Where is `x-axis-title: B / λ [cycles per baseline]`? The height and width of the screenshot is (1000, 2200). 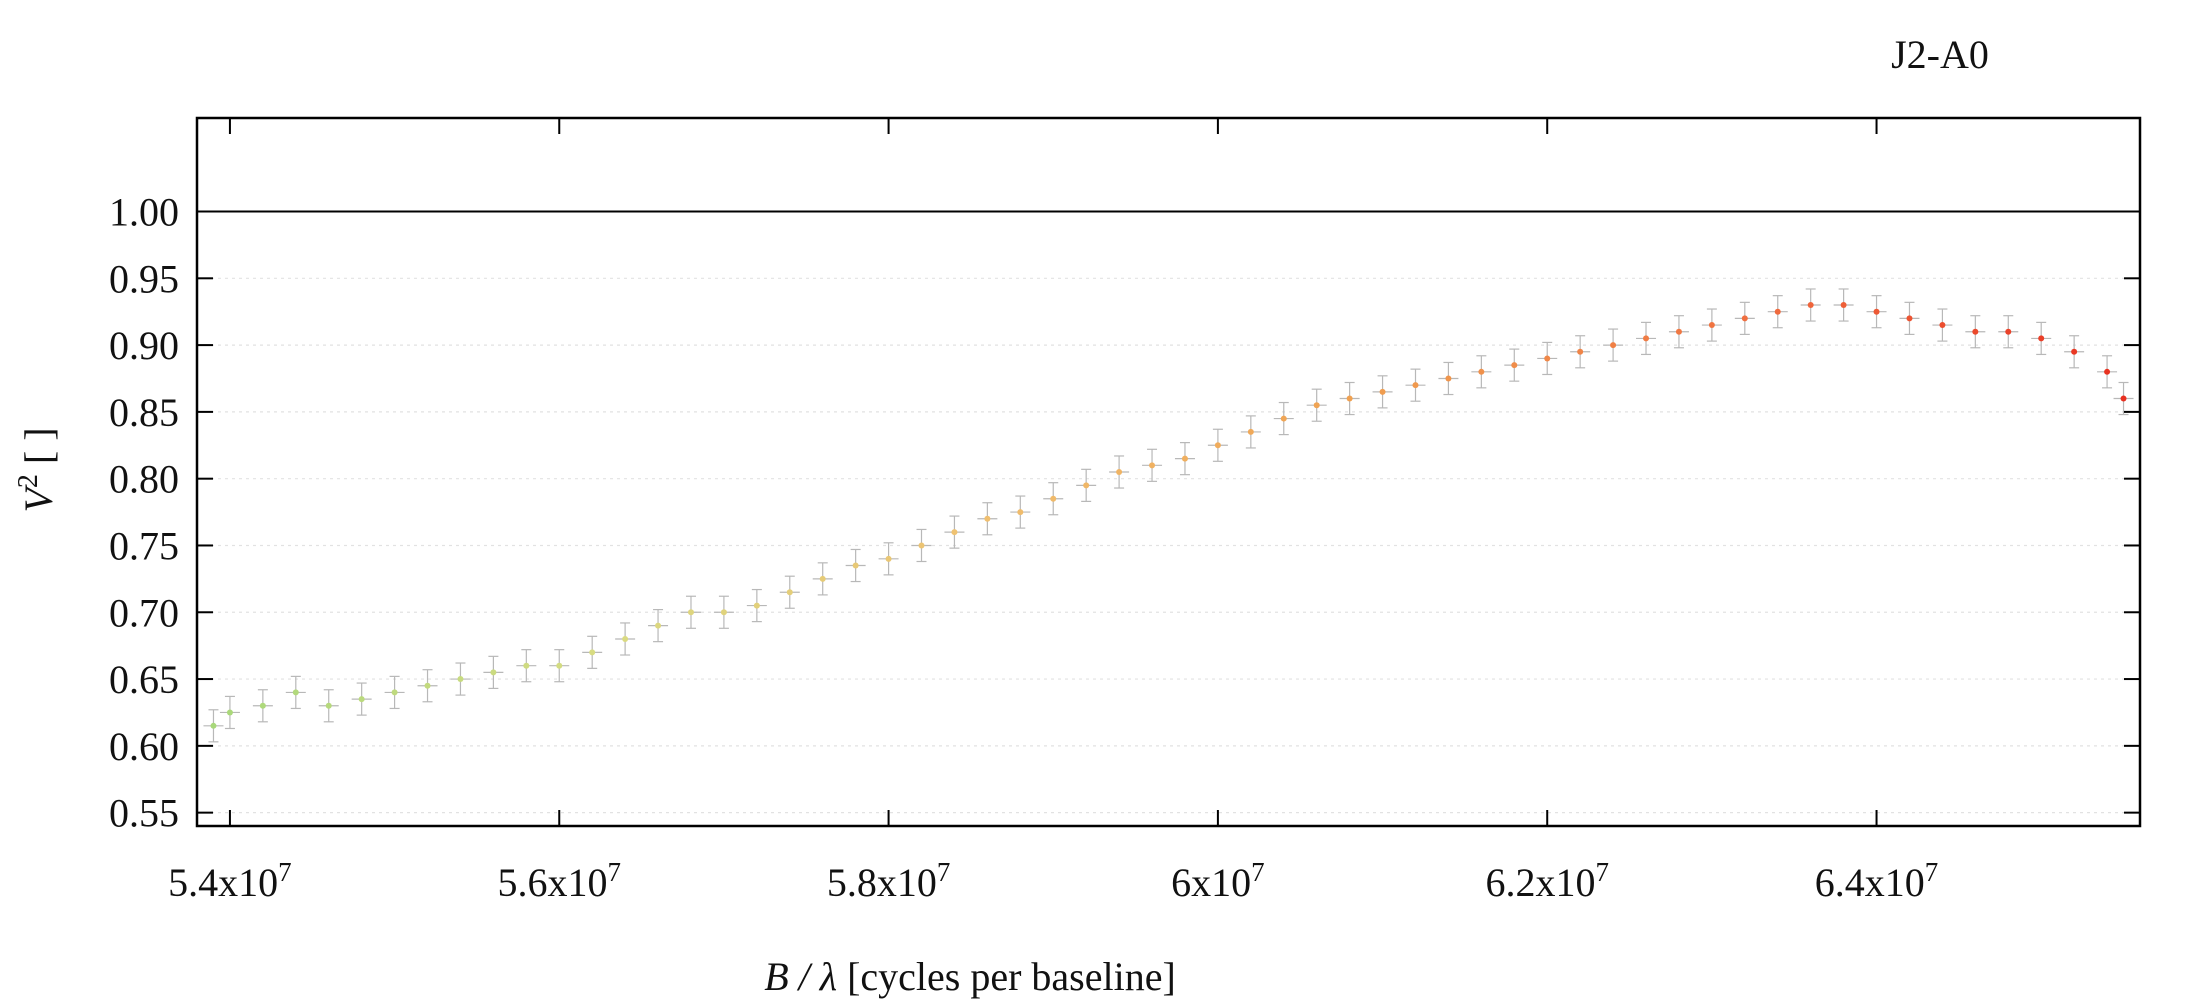 x-axis-title: B / λ [cycles per baseline] is located at coordinates (970, 976).